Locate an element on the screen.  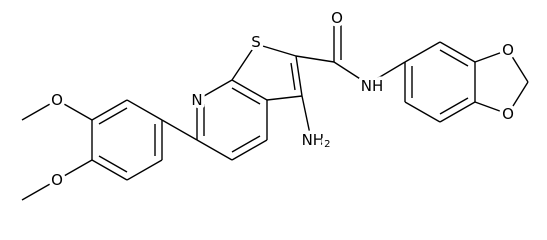
atom-label-subscript: 2 is located at coordinates (327, 144).